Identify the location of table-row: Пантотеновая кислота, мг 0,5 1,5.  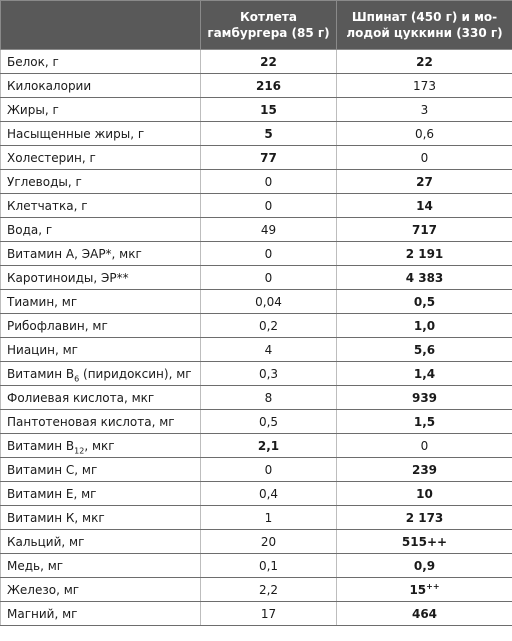
(256, 421).